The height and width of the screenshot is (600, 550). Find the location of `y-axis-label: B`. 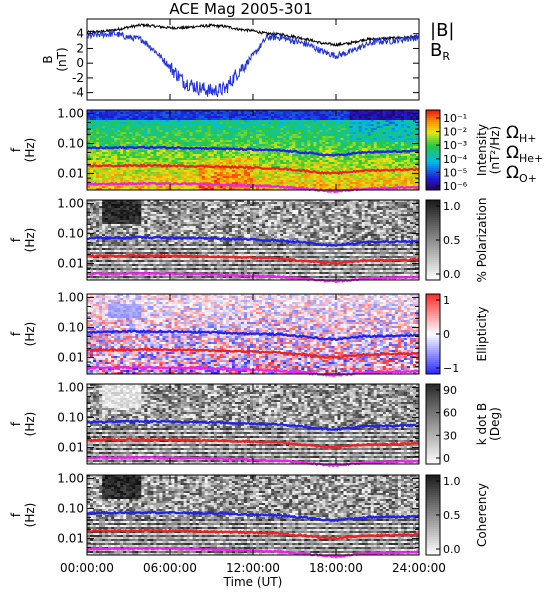

y-axis-label: B is located at coordinates (48, 59).